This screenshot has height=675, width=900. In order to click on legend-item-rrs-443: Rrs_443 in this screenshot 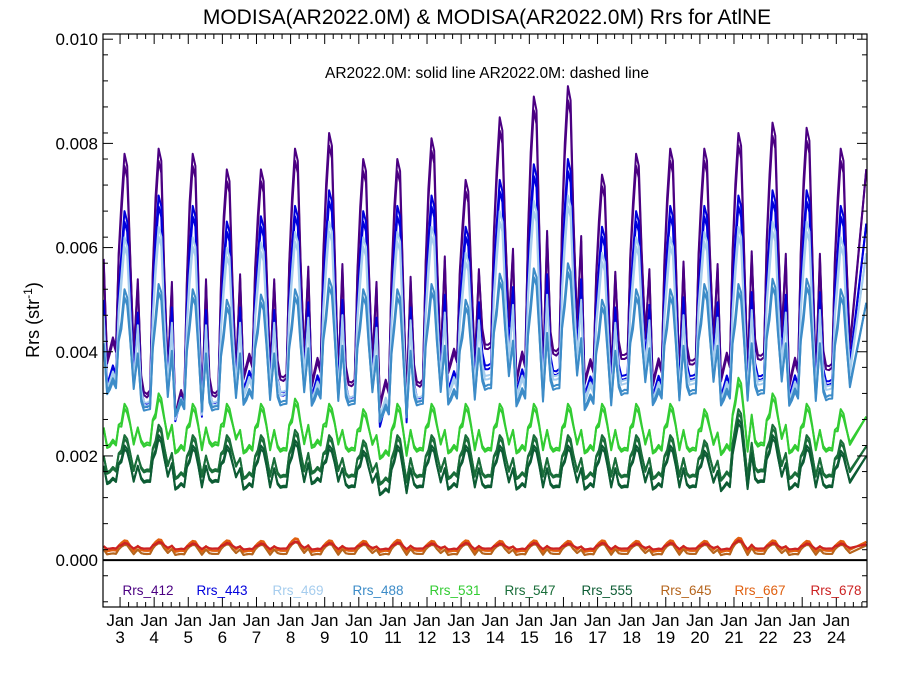, I will do `click(221, 590)`.